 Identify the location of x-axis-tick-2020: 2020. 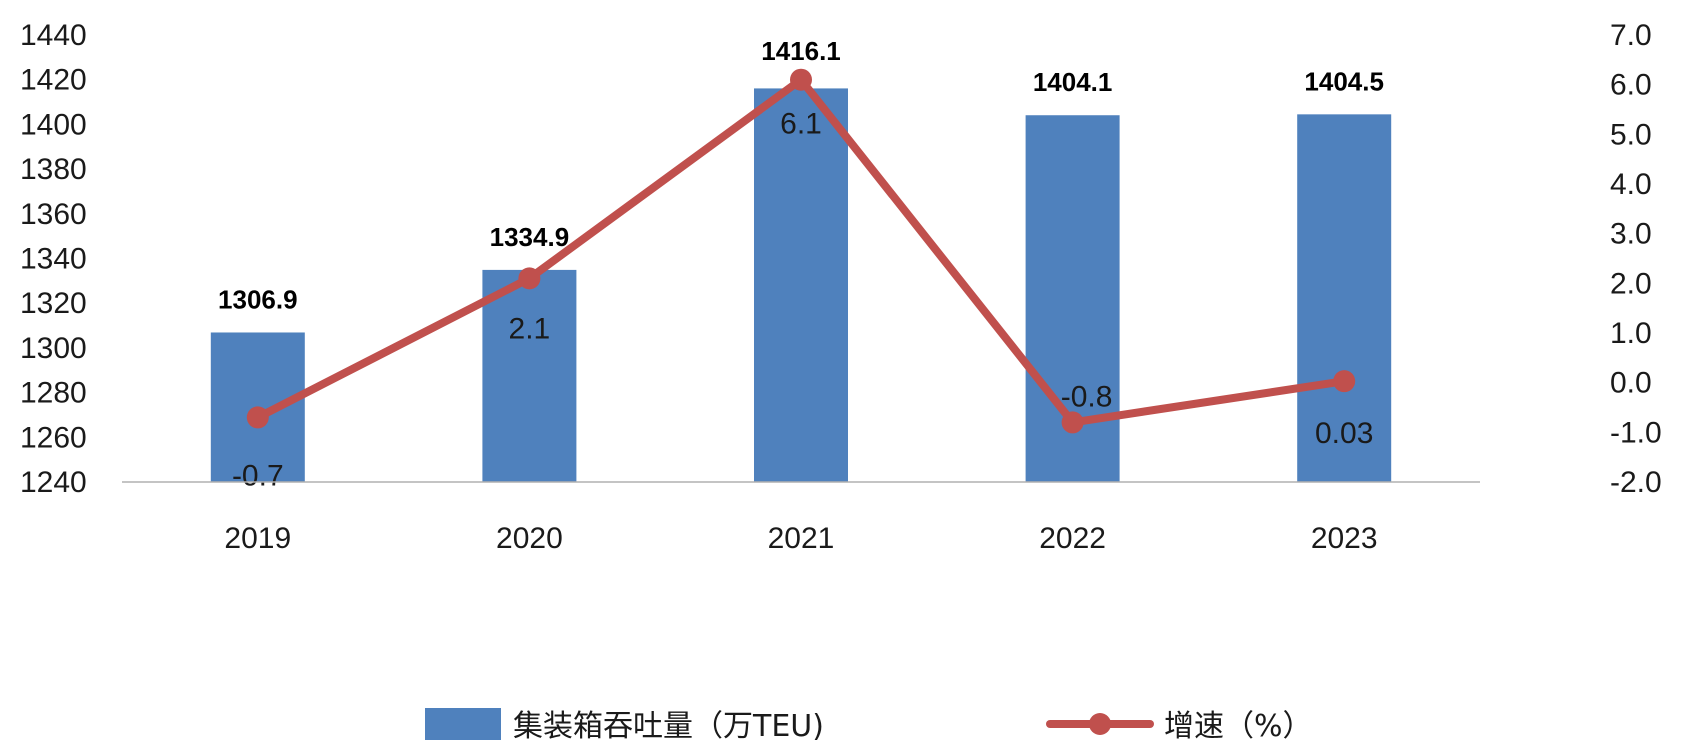
(529, 538).